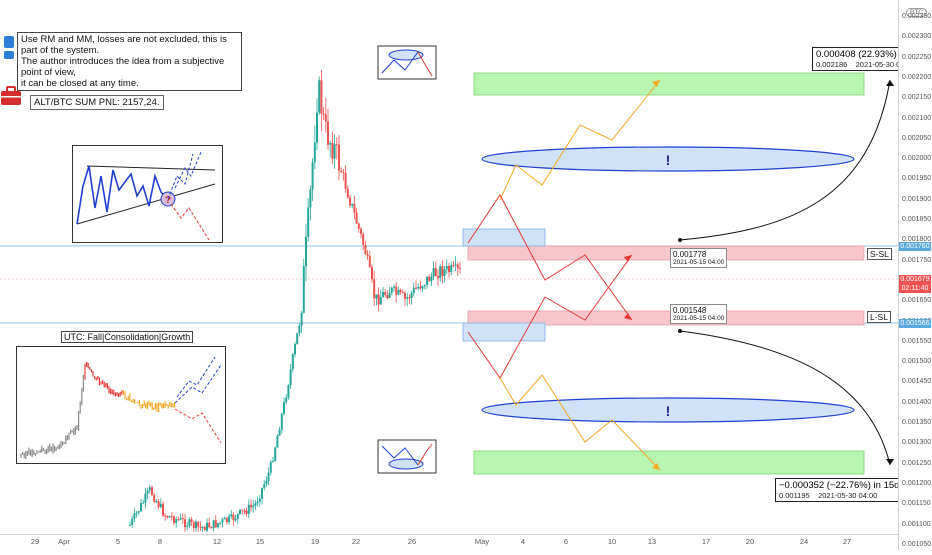  I want to click on upper-pivot-ellipse, so click(668, 159).